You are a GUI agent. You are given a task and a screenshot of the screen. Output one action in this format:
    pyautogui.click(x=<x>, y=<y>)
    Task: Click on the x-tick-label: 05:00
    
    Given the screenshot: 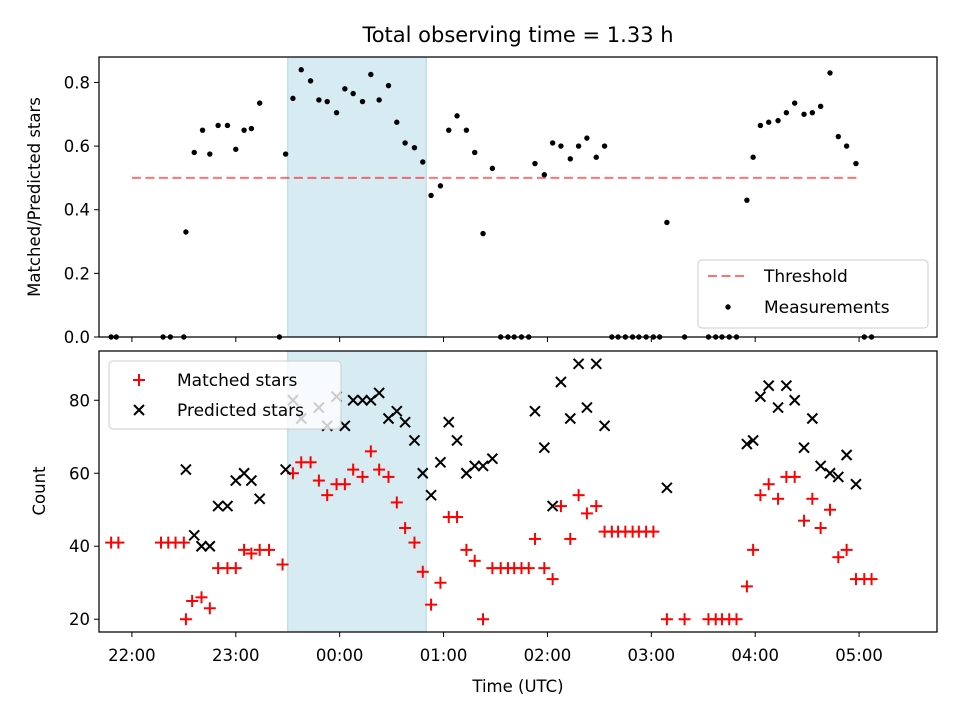 What is the action you would take?
    pyautogui.click(x=859, y=655)
    